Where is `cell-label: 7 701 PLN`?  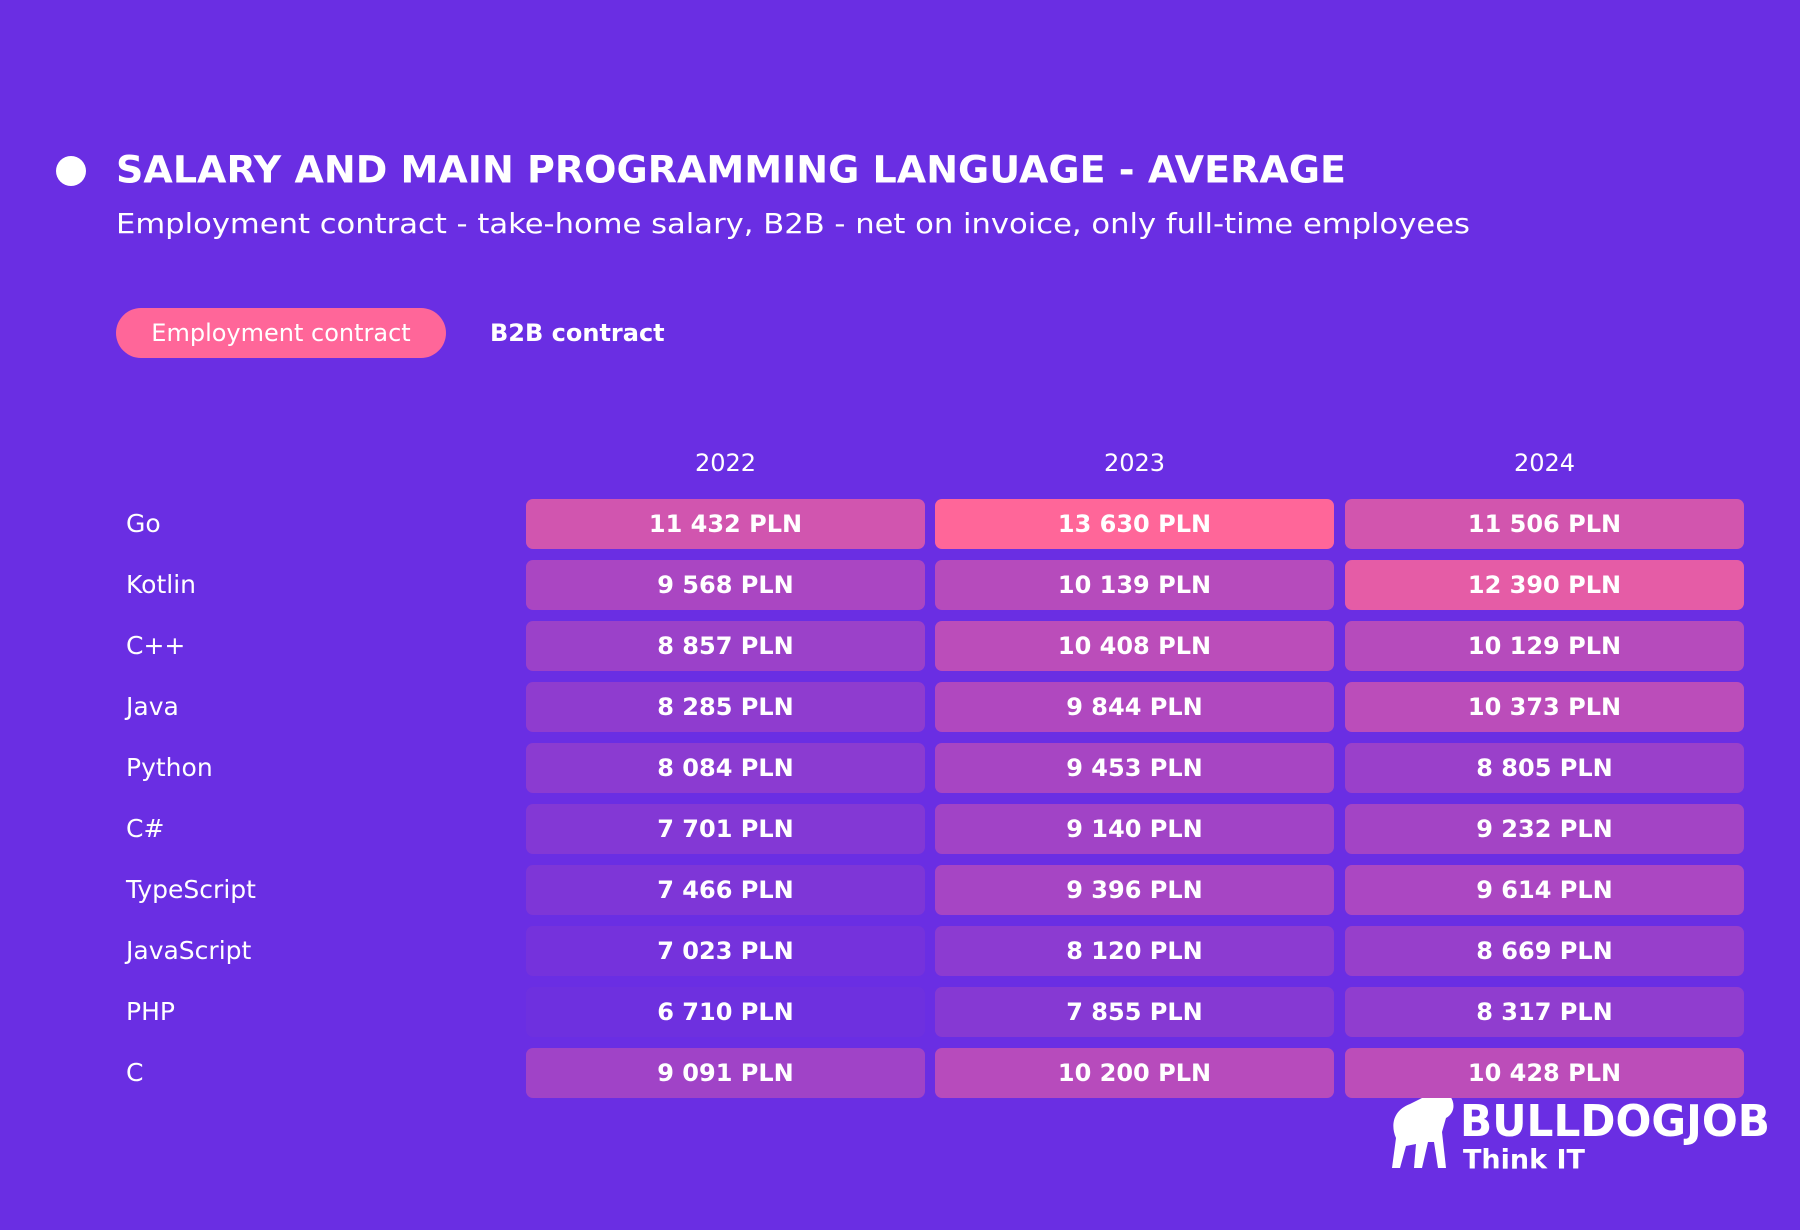 cell-label: 7 701 PLN is located at coordinates (725, 829).